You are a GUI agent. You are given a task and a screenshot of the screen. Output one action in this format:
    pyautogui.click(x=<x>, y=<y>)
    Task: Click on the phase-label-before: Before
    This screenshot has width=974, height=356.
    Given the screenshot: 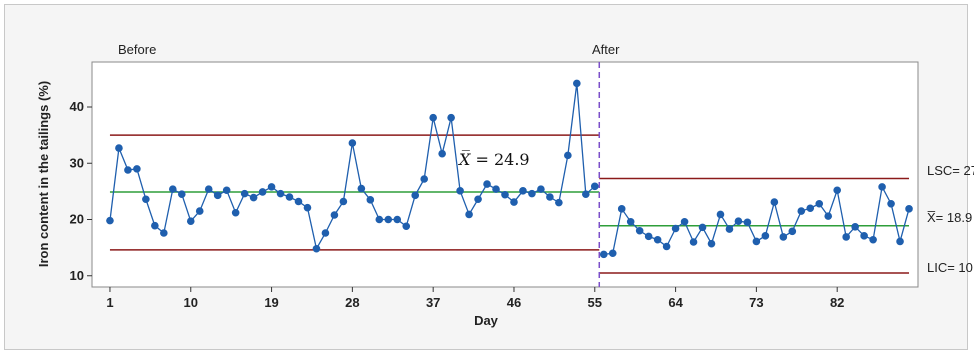 What is the action you would take?
    pyautogui.click(x=137, y=49)
    